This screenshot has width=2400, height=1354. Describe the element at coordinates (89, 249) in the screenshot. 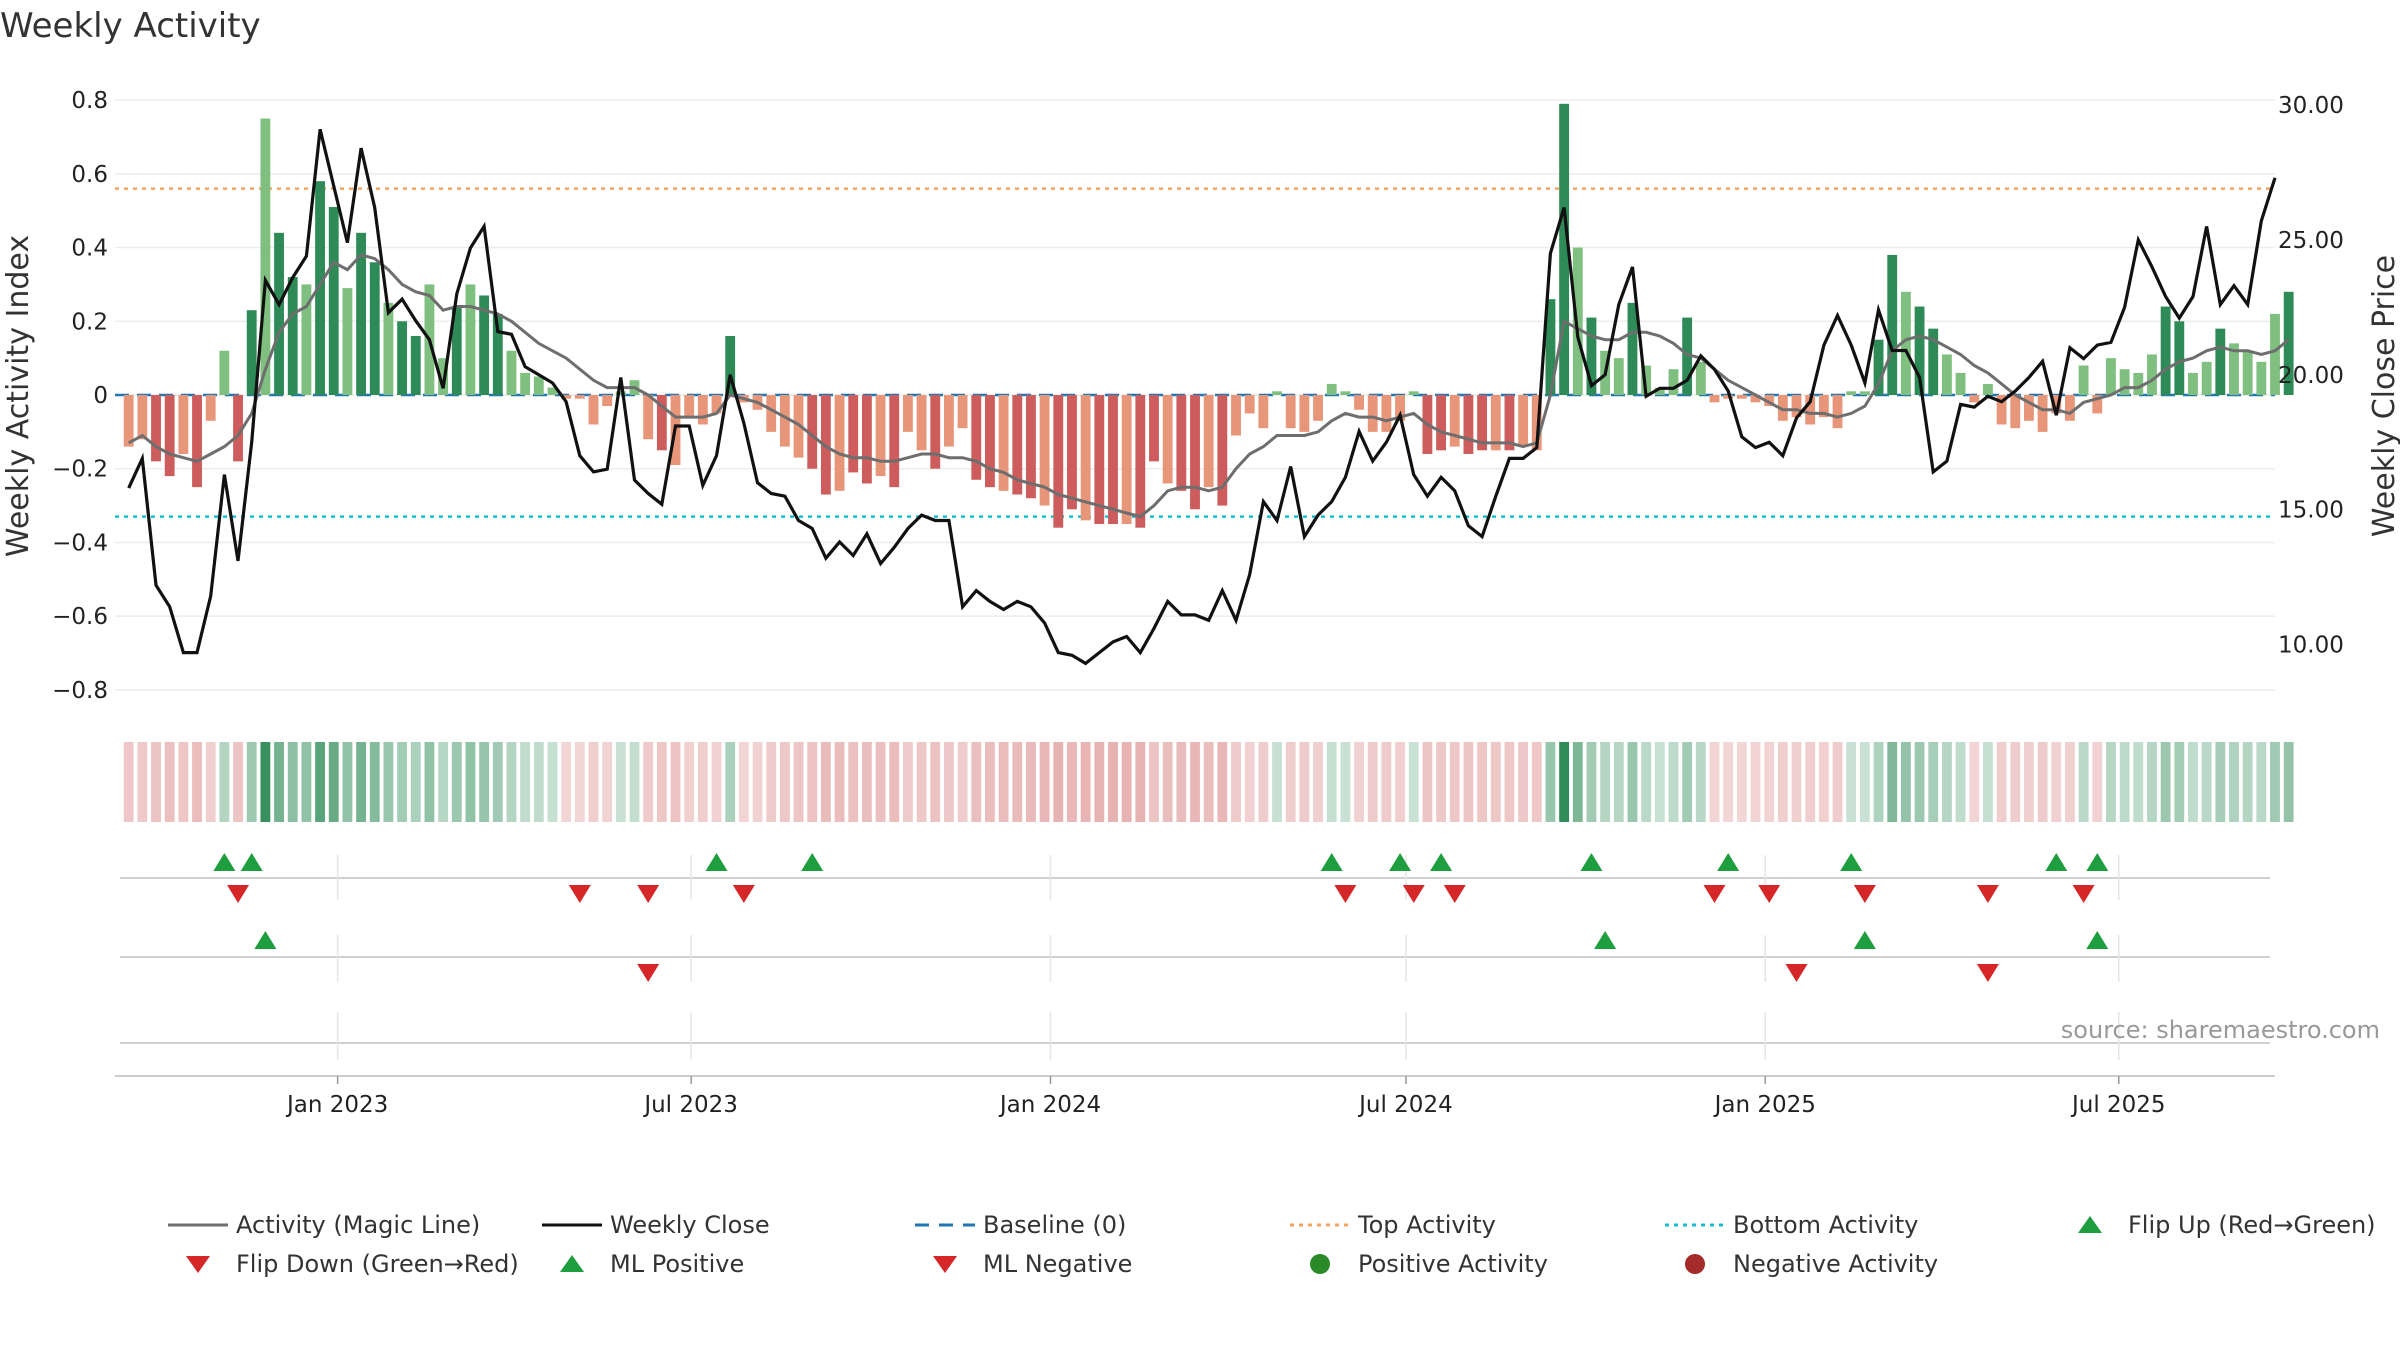

I see `y-tick-label: 0.4` at that location.